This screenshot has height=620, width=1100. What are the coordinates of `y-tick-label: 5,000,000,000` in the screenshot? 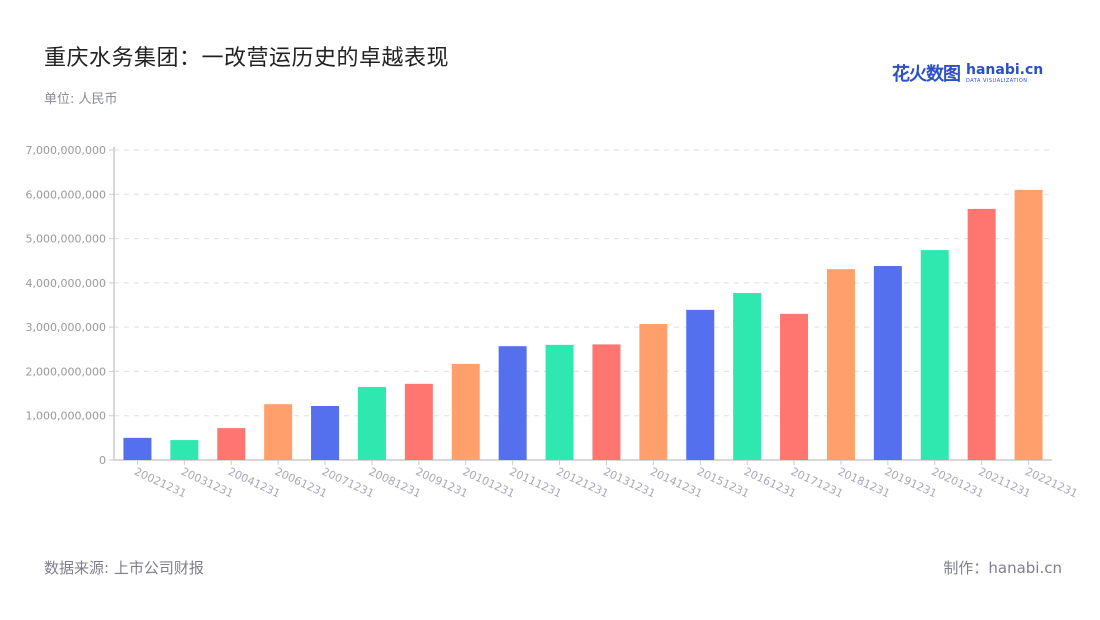 It's located at (66, 239).